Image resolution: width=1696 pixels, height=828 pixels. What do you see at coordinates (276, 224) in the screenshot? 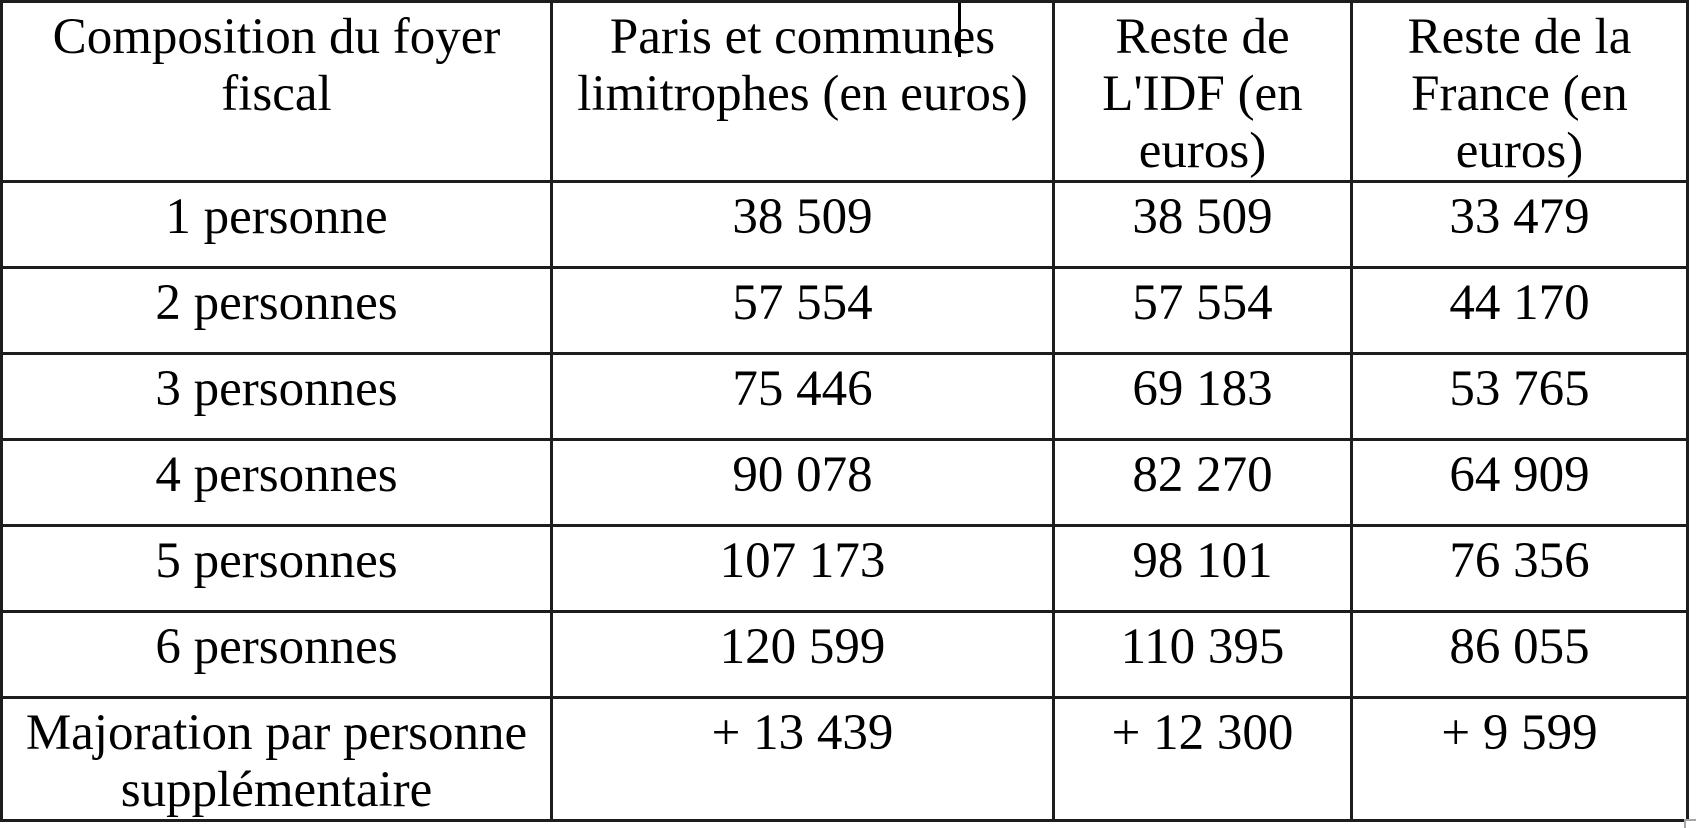
I see `row-label-cell: 1 personne` at bounding box center [276, 224].